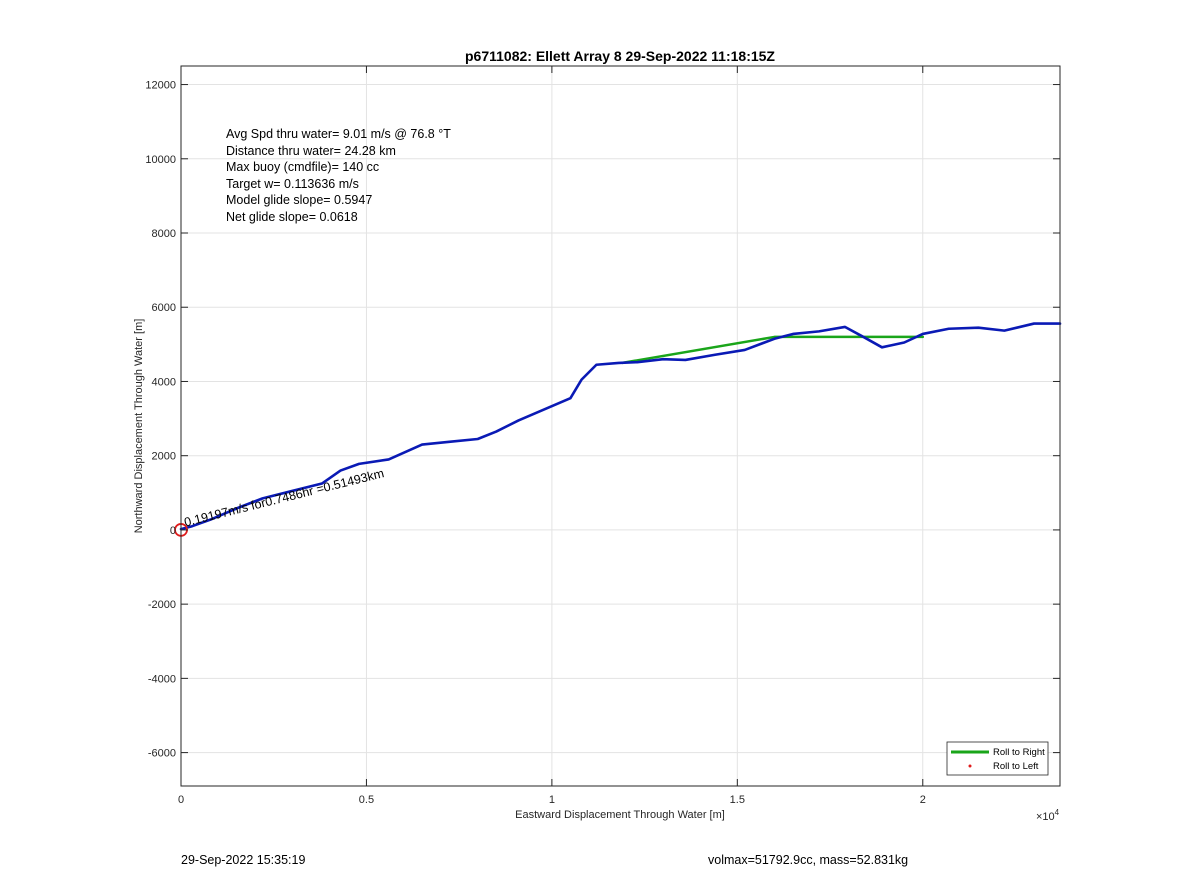 This screenshot has height=885, width=1200. What do you see at coordinates (164, 382) in the screenshot?
I see `y-tick-label: 4000` at bounding box center [164, 382].